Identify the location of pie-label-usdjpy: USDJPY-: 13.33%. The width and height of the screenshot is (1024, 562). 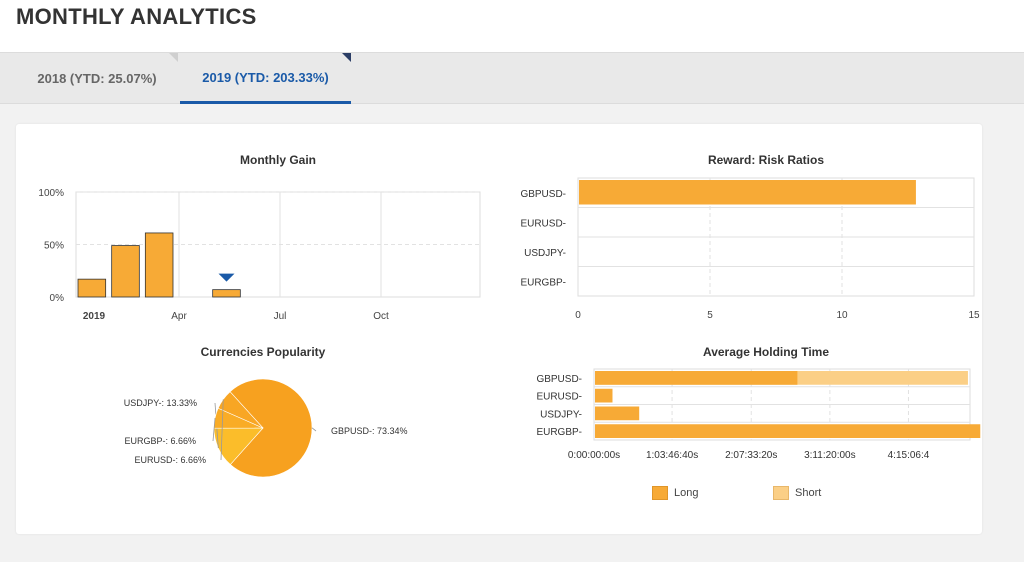
(160, 403).